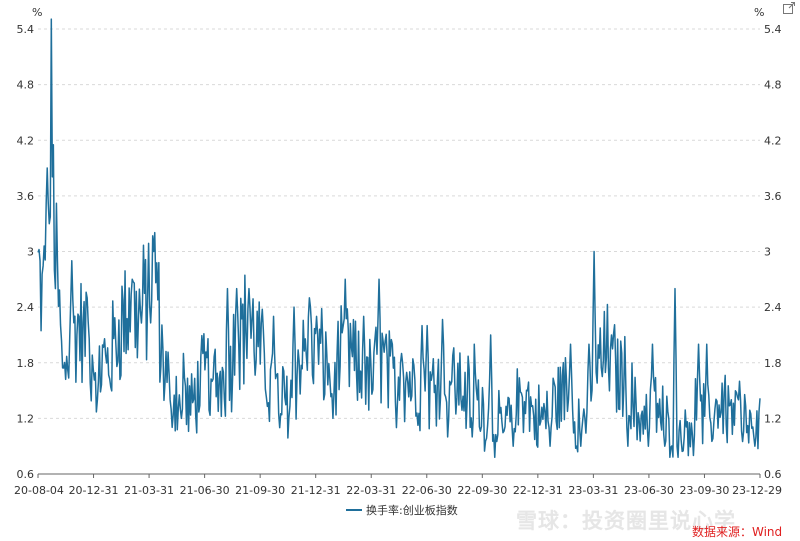 This screenshot has width=800, height=541. I want to click on y-axis-unit-left: %, so click(37, 12).